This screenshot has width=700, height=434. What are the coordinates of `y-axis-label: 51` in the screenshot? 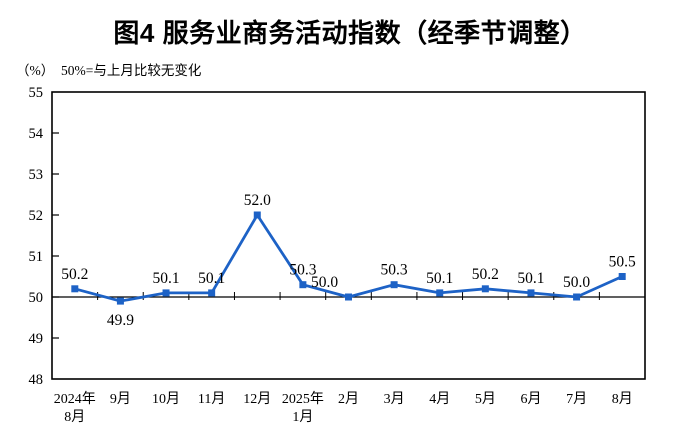 It's located at (36, 257).